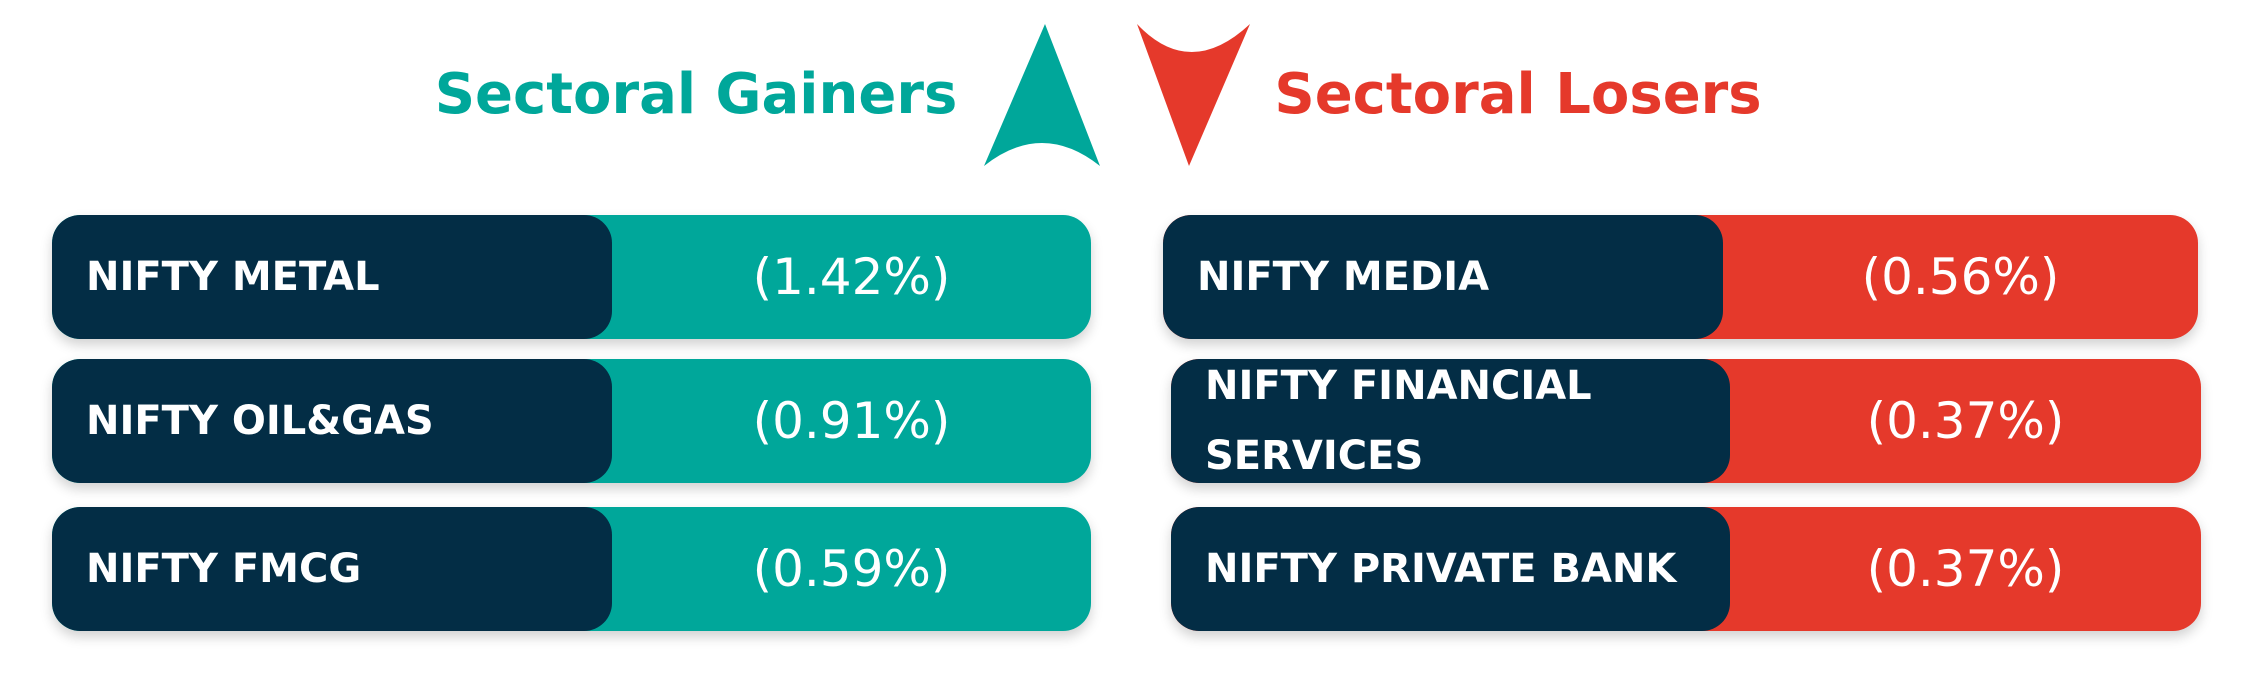 The width and height of the screenshot is (2251, 674). I want to click on gainers-title: Sectoral Gainers, so click(696, 94).